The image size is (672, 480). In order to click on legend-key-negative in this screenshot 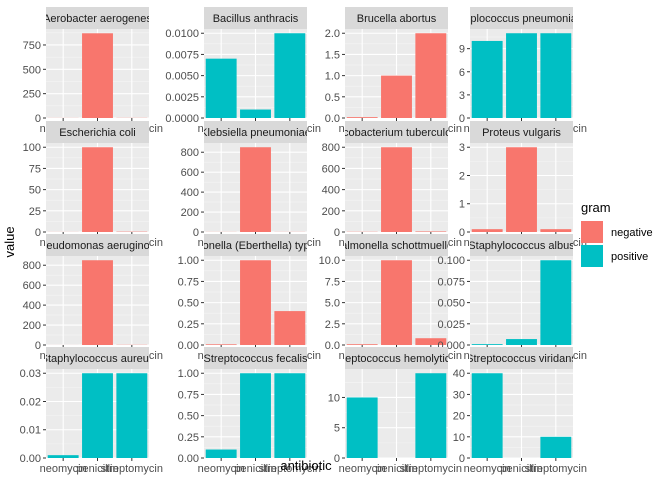, I will do `click(592, 232)`.